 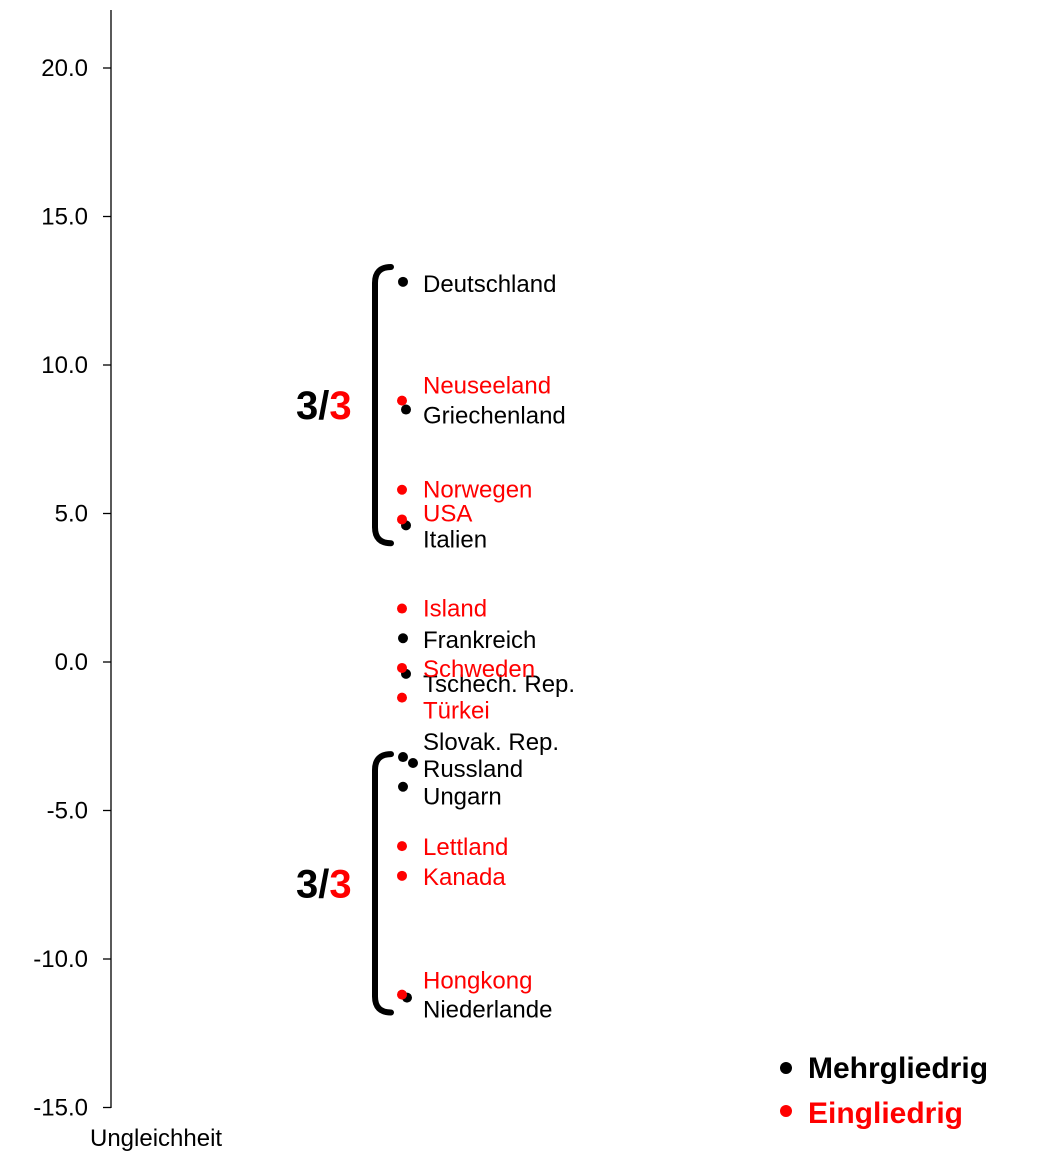 I want to click on y-tick-label: 10.0, so click(x=64, y=365).